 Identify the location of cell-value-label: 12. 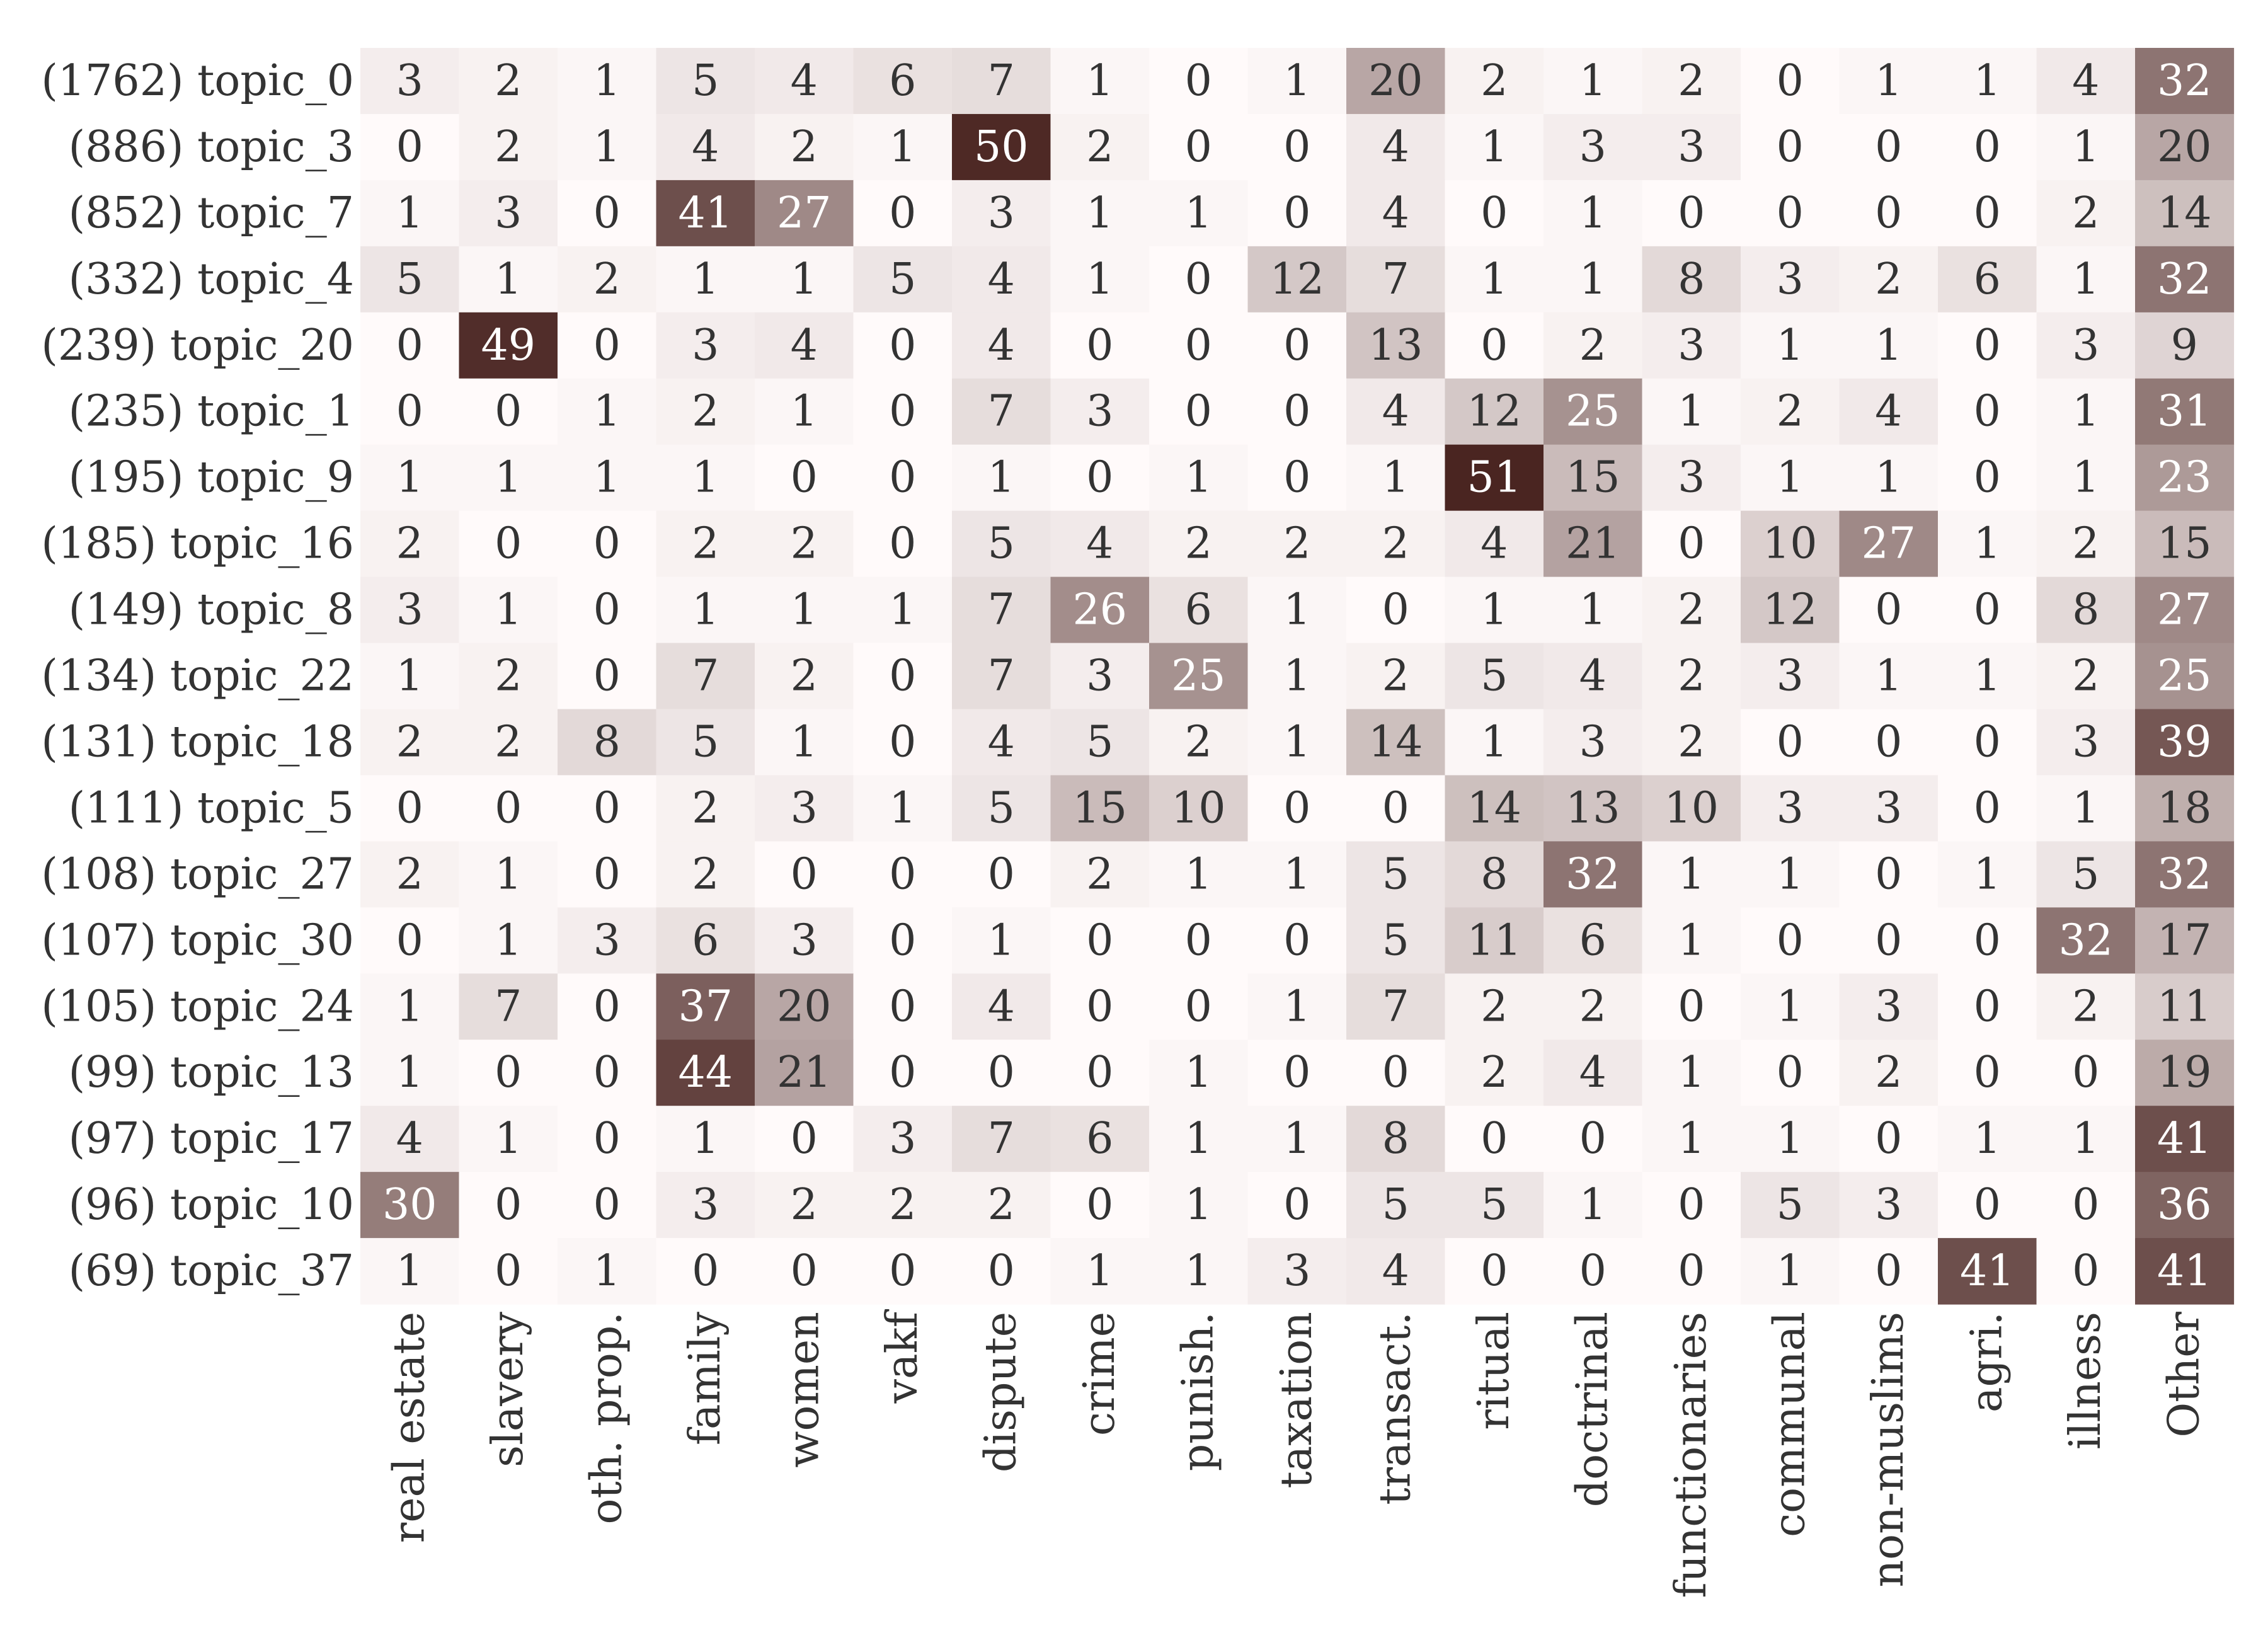
(1790, 610).